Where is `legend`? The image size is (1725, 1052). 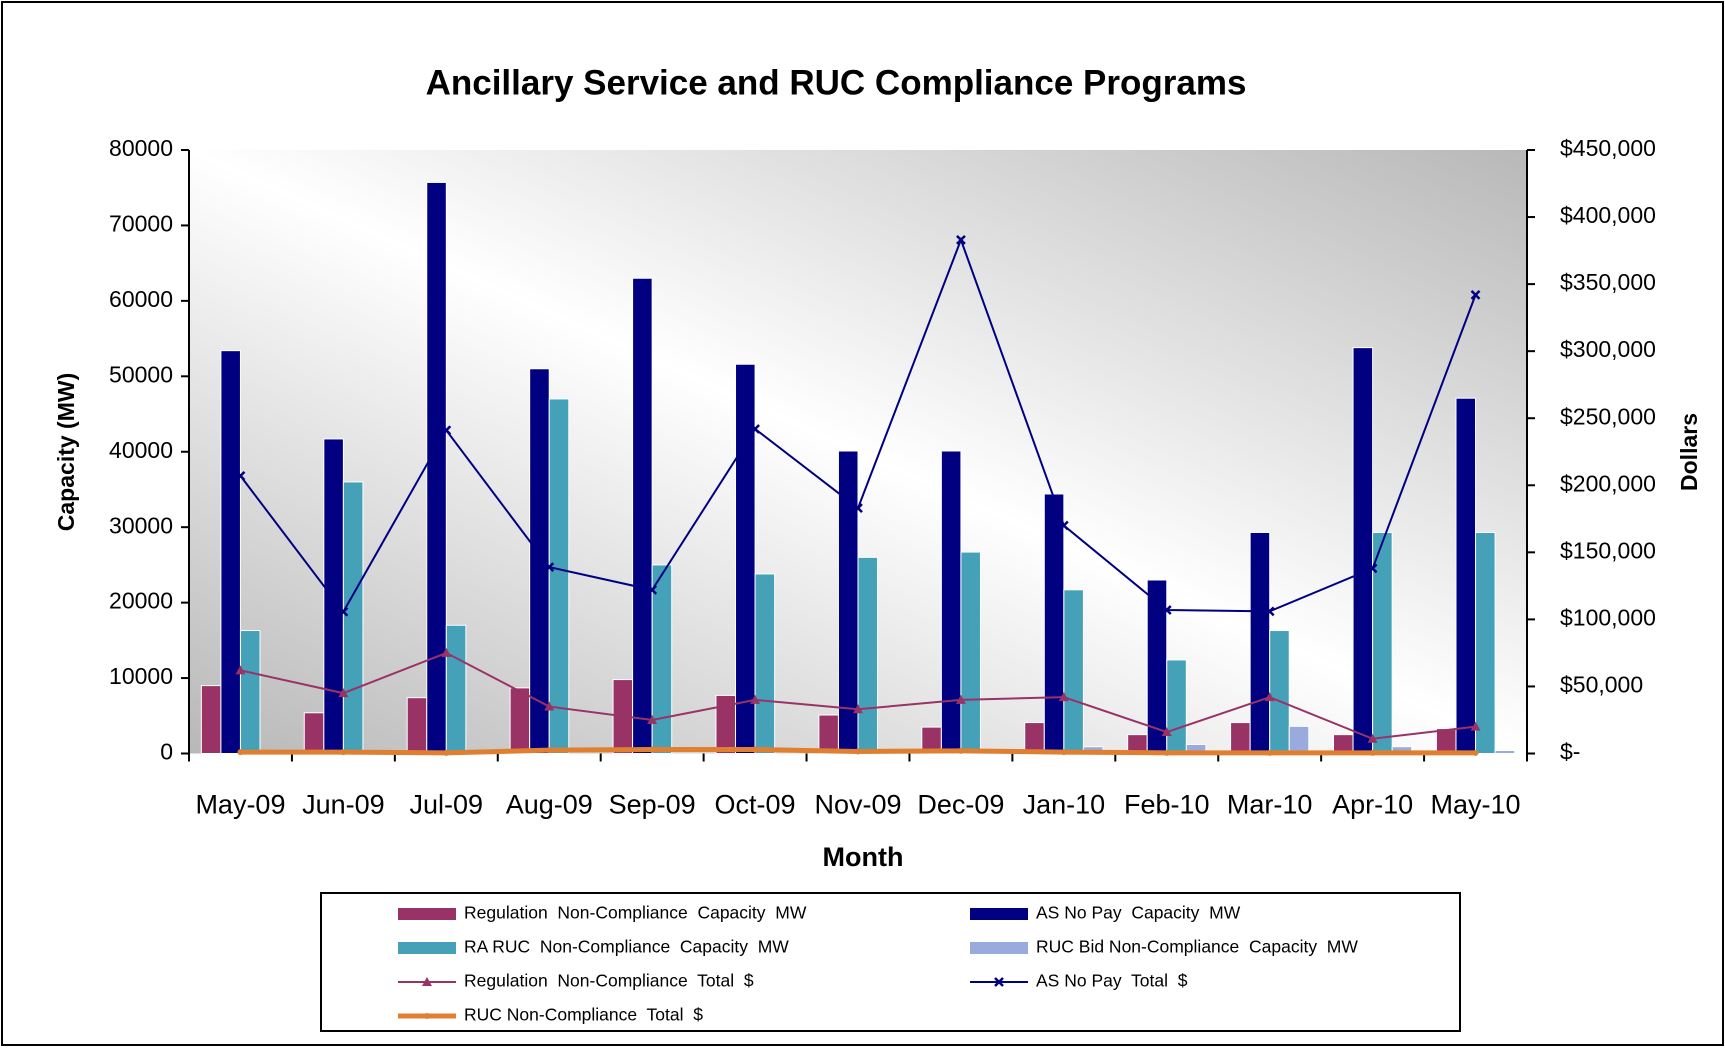 legend is located at coordinates (890, 962).